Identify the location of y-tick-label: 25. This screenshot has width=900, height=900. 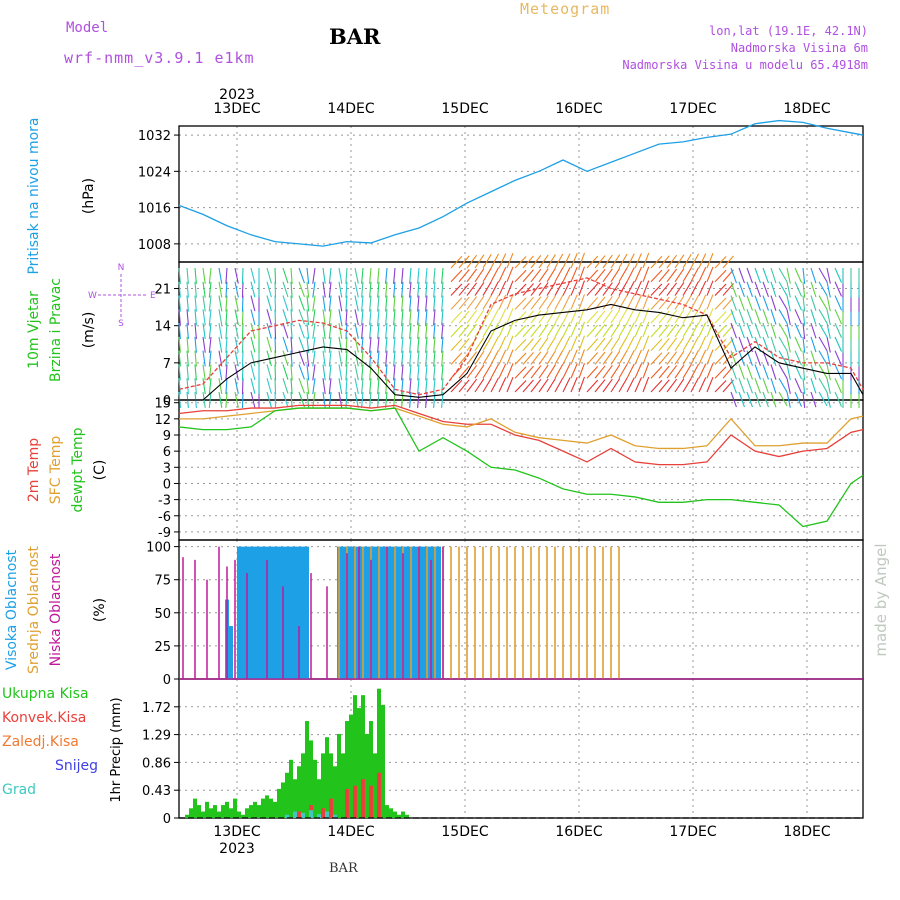
(162, 647).